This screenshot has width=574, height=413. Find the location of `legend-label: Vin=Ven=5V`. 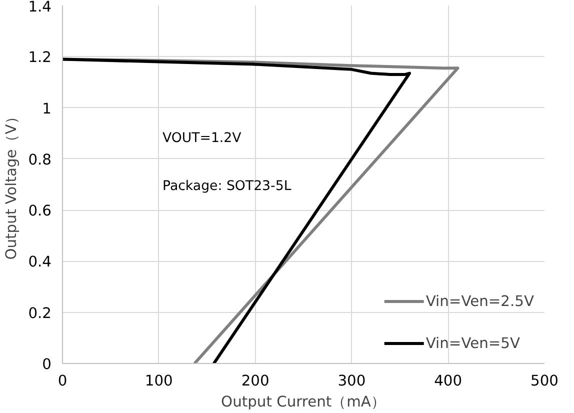

legend-label: Vin=Ven=5V is located at coordinates (473, 343).